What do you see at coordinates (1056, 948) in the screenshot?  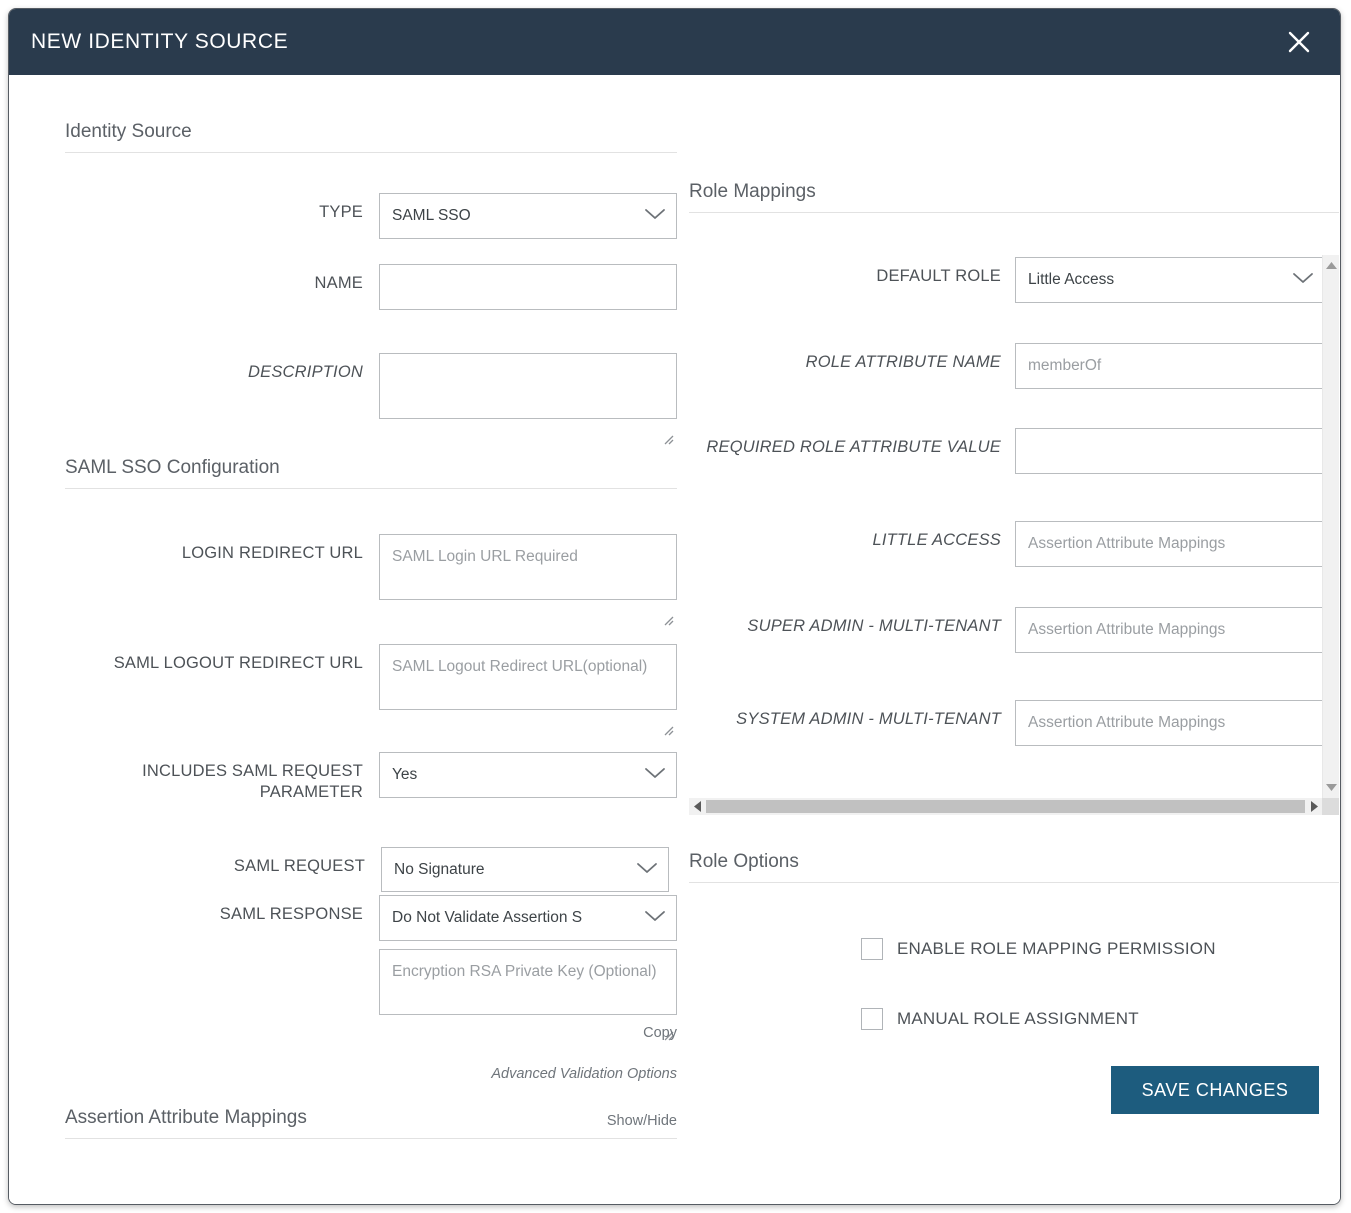 I see `checkbox-label: ENABLE ROLE MAPPING PERMISSION` at bounding box center [1056, 948].